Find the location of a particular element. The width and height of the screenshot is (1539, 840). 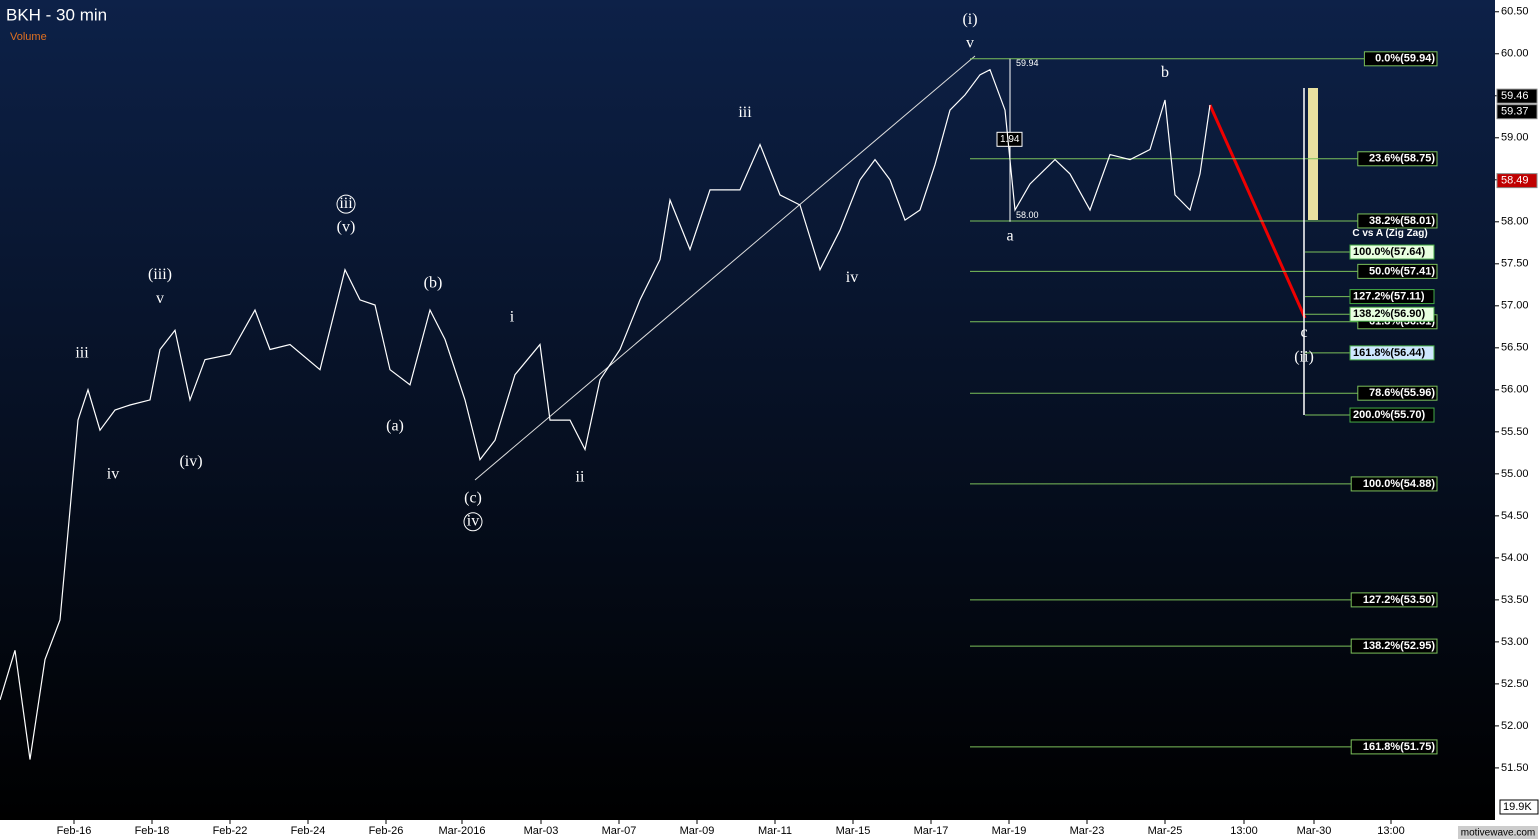

wave-label: (b) is located at coordinates (433, 283).